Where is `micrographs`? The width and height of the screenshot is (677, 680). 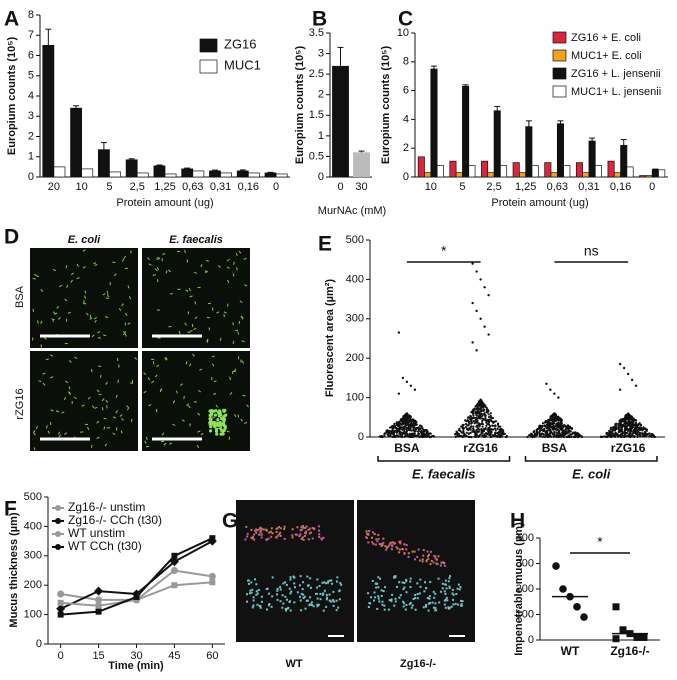
micrographs is located at coordinates (140, 349).